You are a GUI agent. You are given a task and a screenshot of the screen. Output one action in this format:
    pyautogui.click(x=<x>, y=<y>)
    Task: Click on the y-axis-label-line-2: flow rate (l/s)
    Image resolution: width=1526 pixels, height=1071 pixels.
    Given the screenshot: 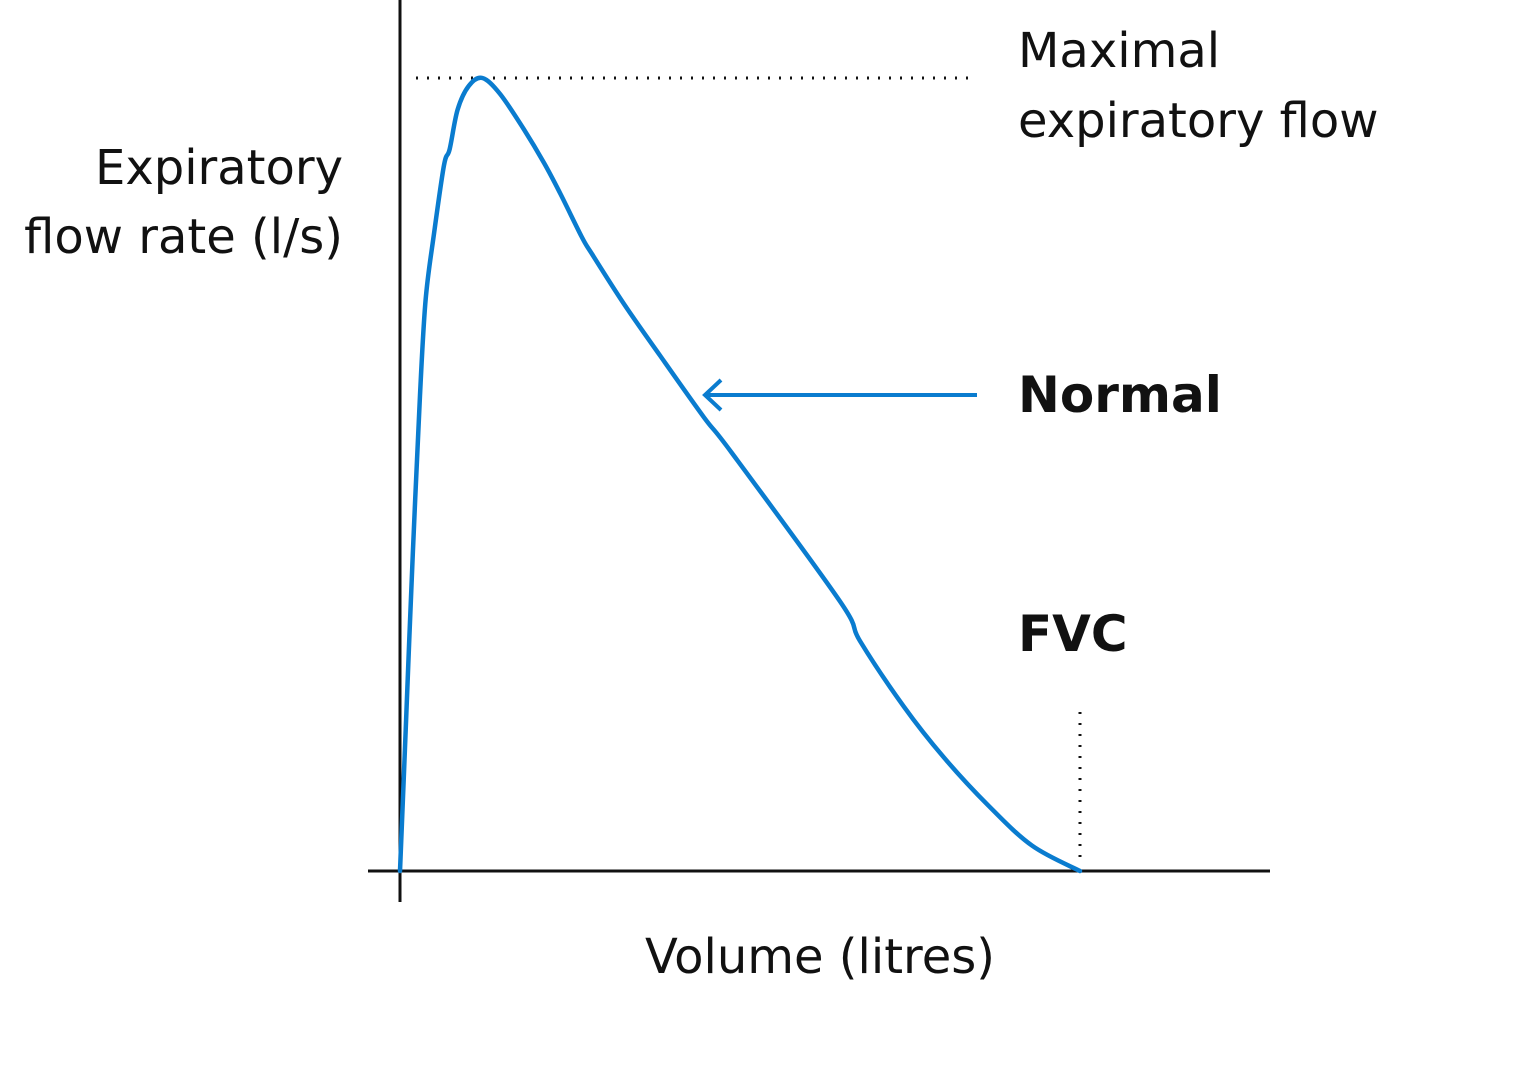 What is the action you would take?
    pyautogui.click(x=183, y=237)
    